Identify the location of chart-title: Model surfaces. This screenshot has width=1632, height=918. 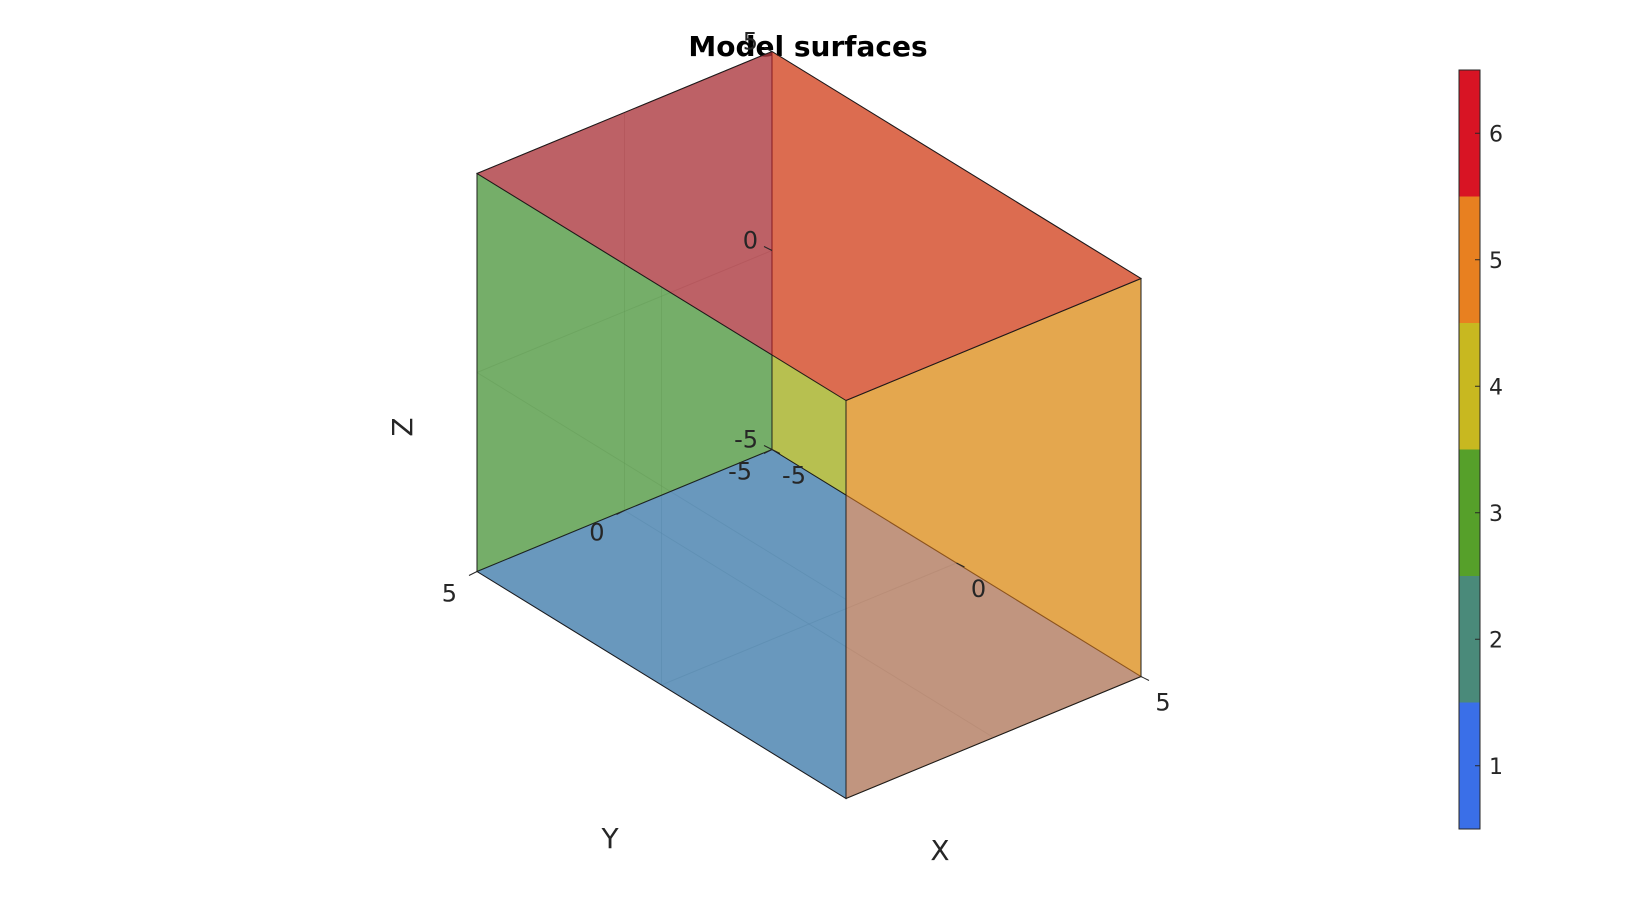
(807, 46).